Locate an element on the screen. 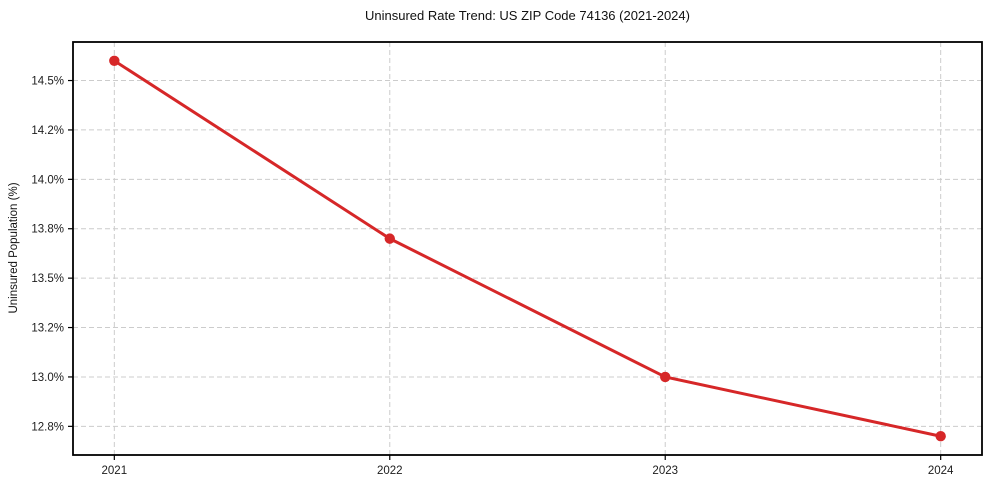 The width and height of the screenshot is (989, 490). x-tick-label: 2022 is located at coordinates (390, 471).